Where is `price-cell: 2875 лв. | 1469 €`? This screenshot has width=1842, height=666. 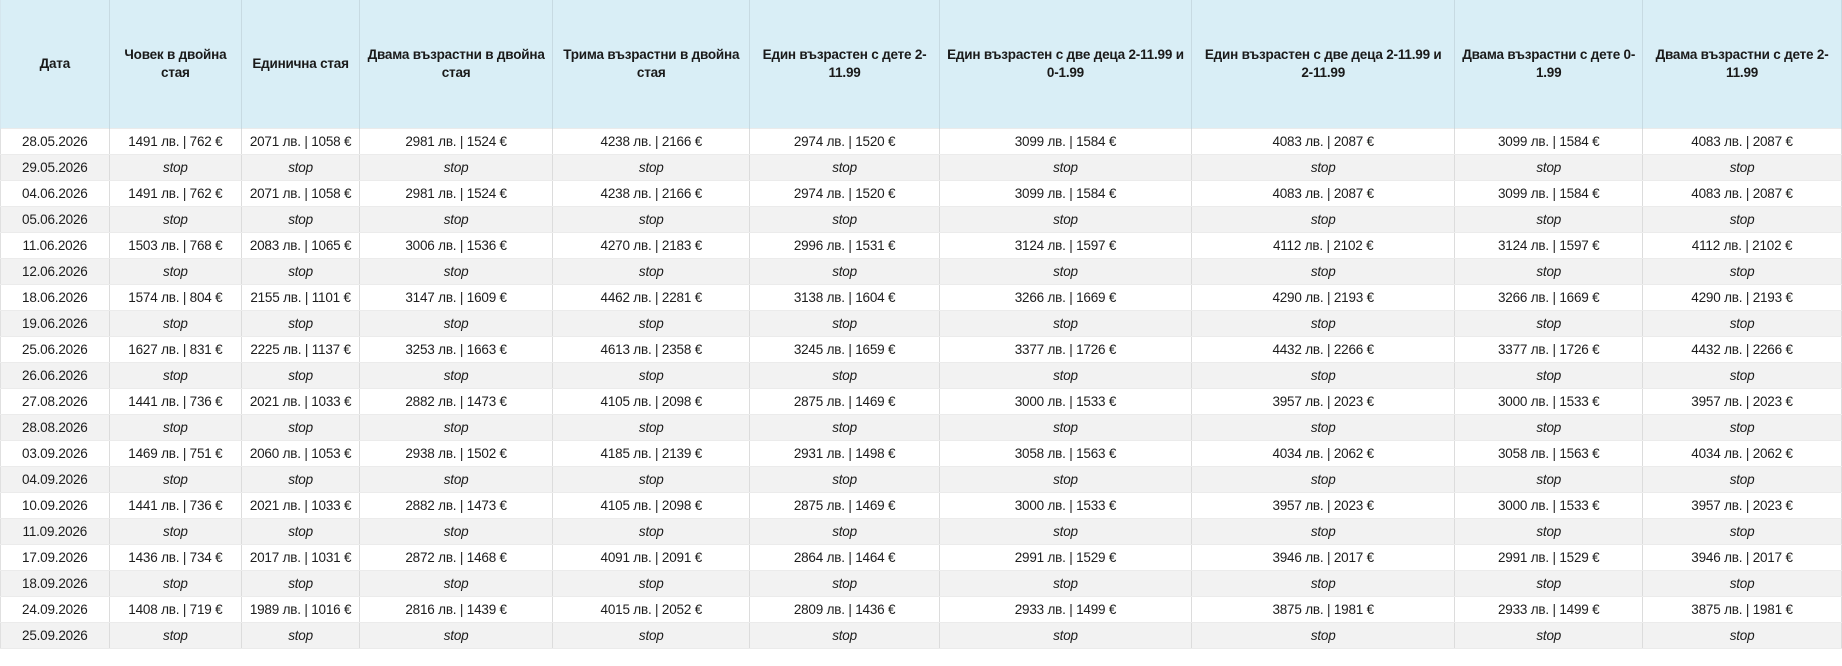 price-cell: 2875 лв. | 1469 € is located at coordinates (844, 401).